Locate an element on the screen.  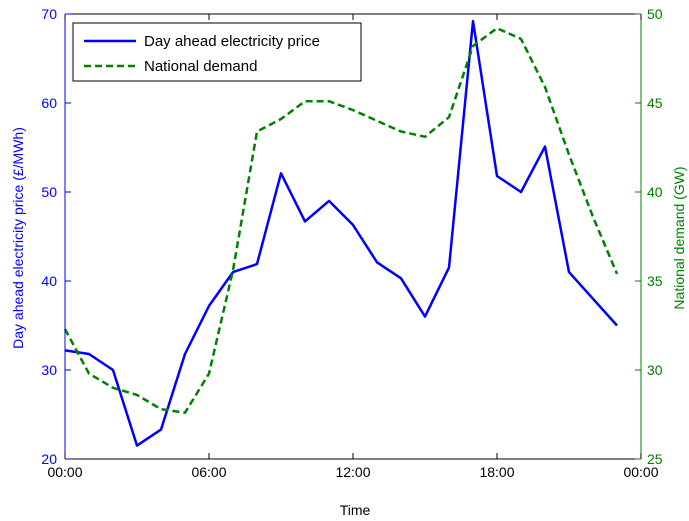
right-y-axis-label: National demand (GW) is located at coordinates (679, 237).